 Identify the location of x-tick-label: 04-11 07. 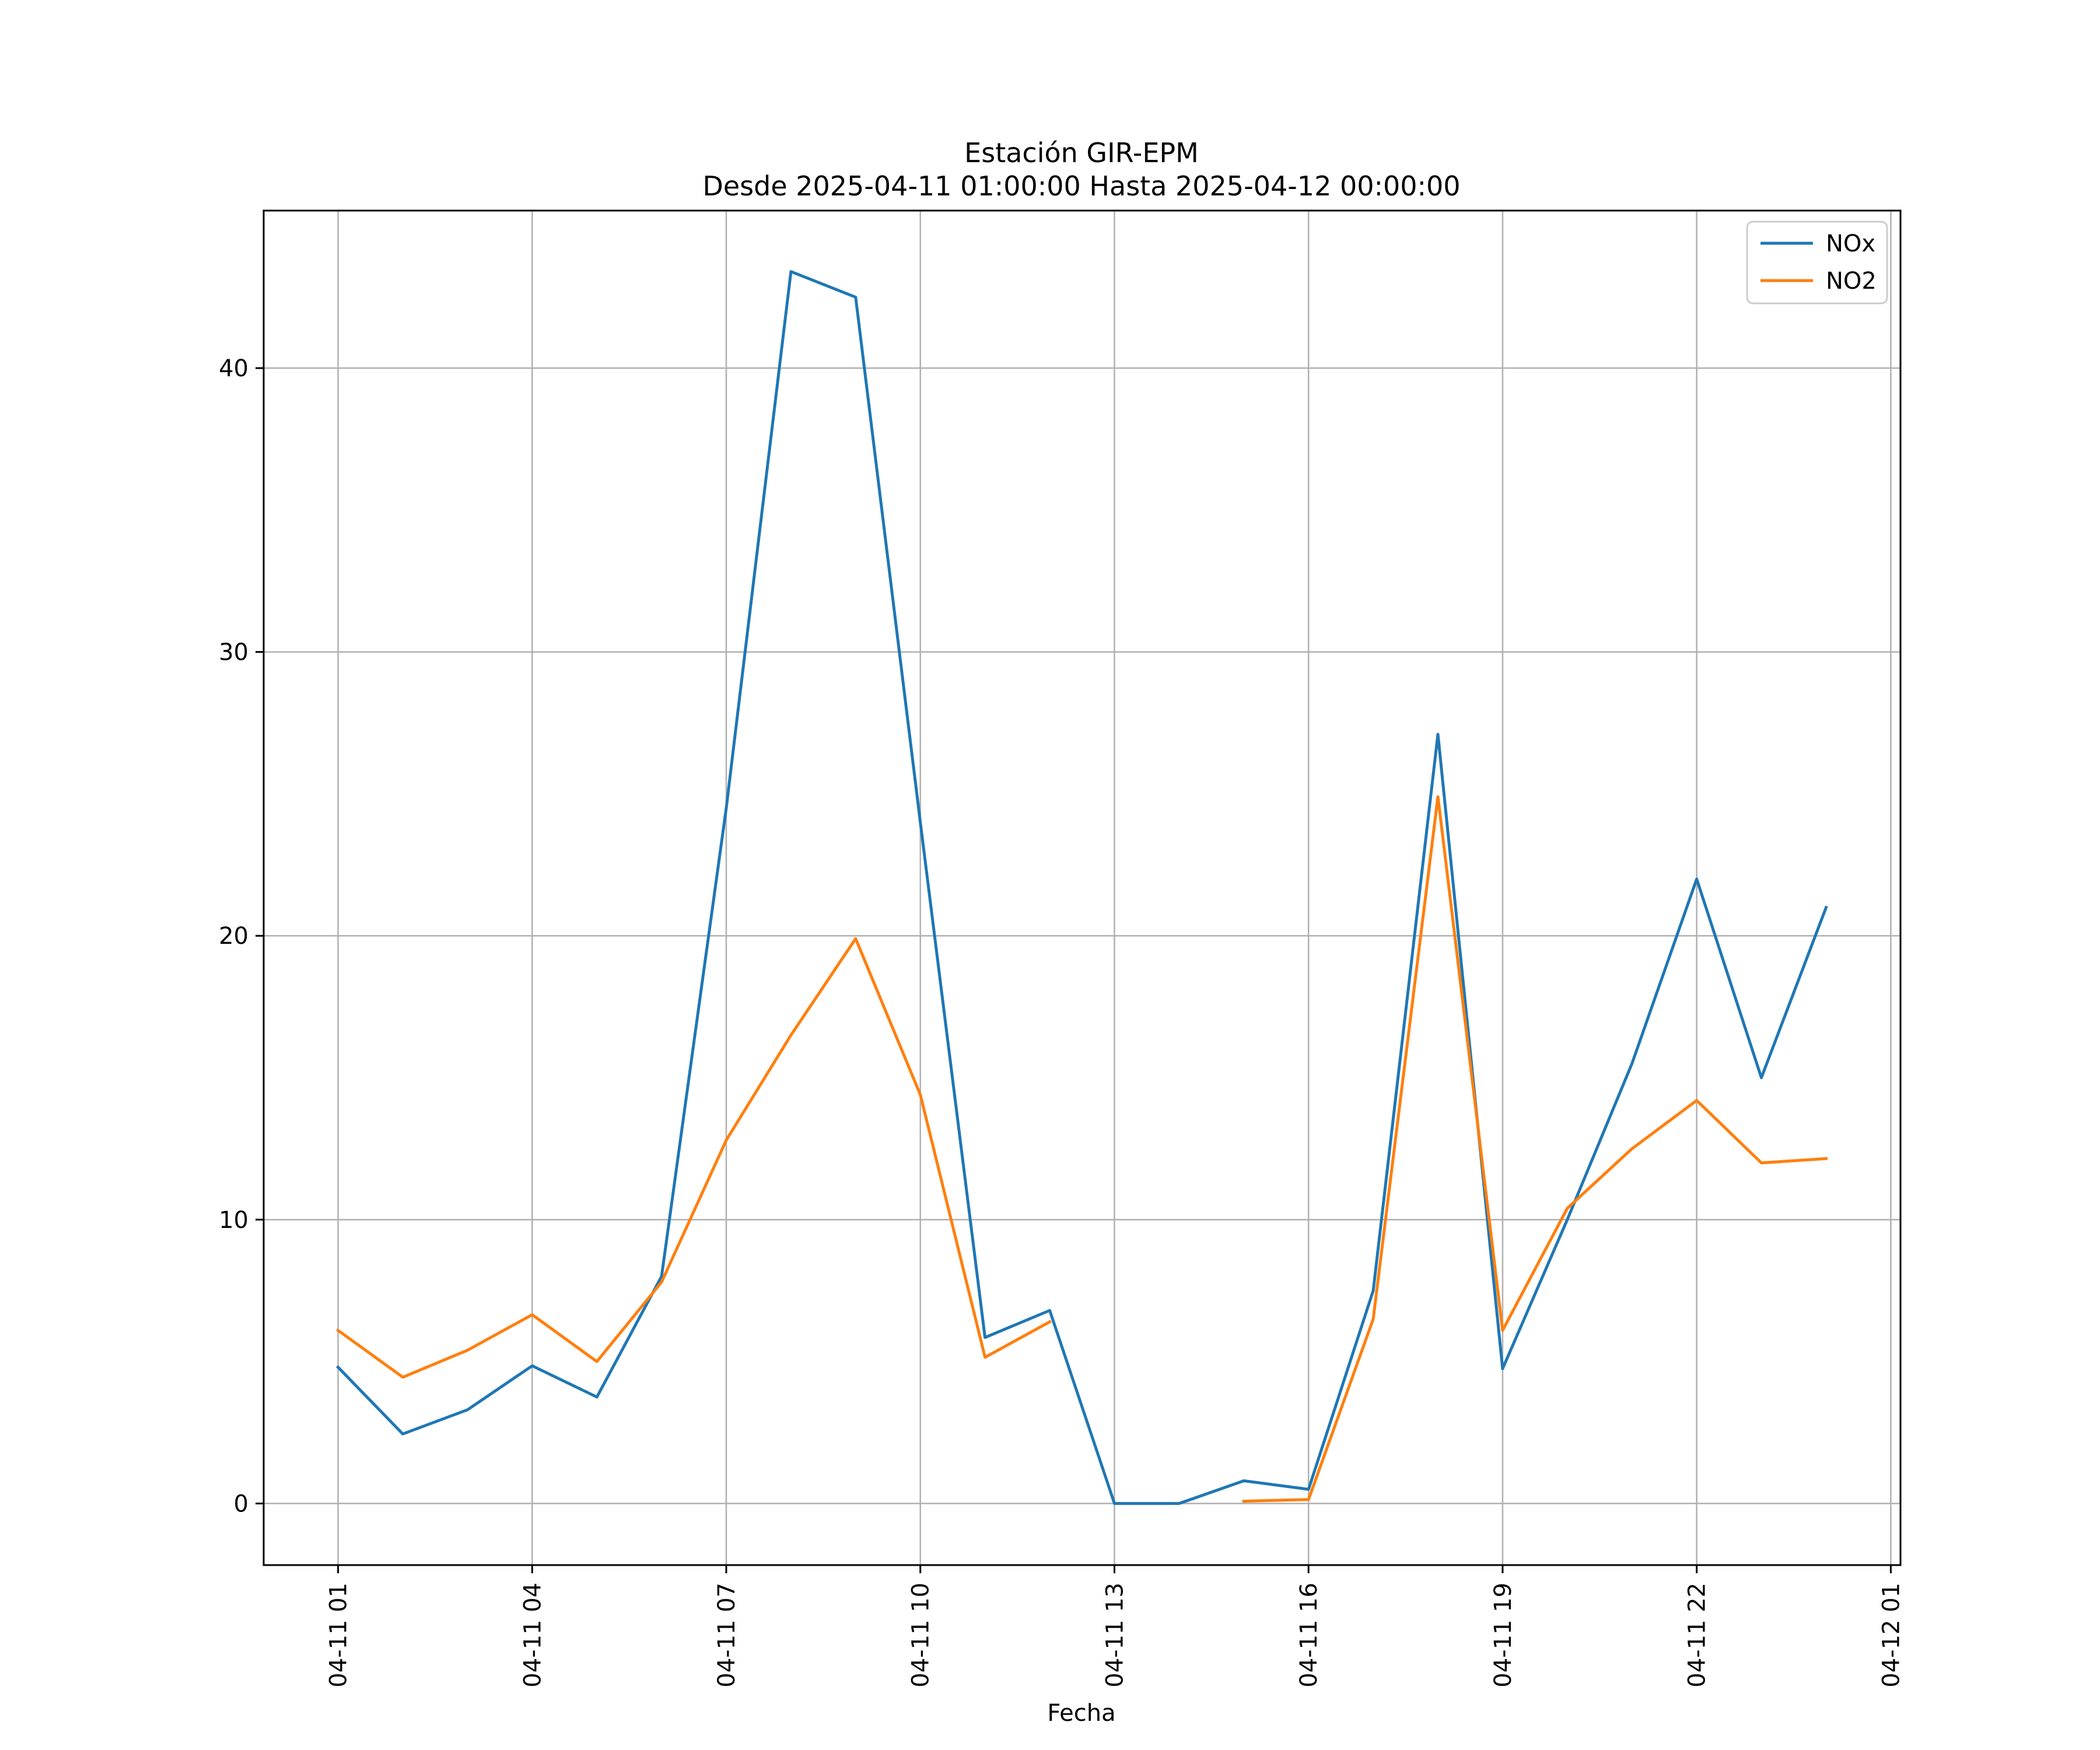
(726, 1636).